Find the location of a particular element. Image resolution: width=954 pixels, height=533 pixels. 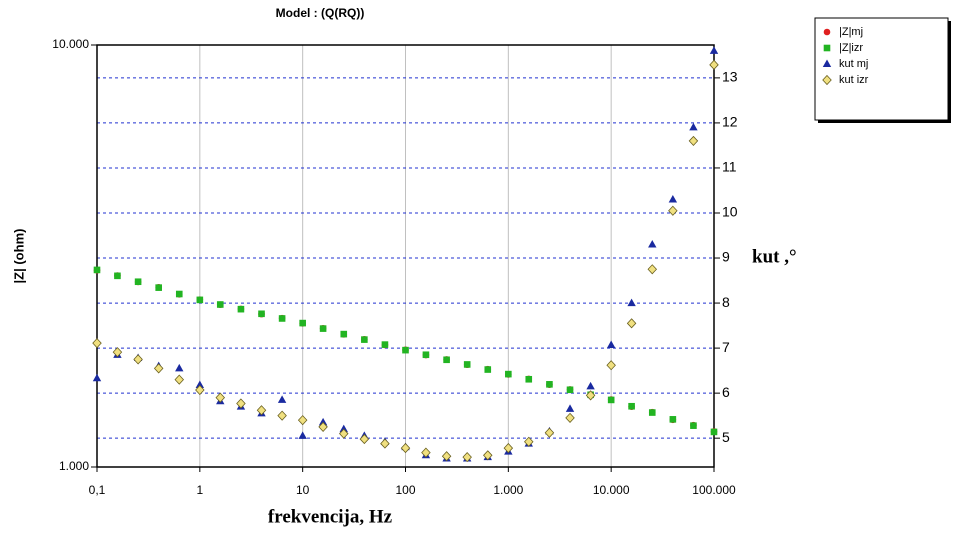

x-tick-label: 10 is located at coordinates (303, 490).